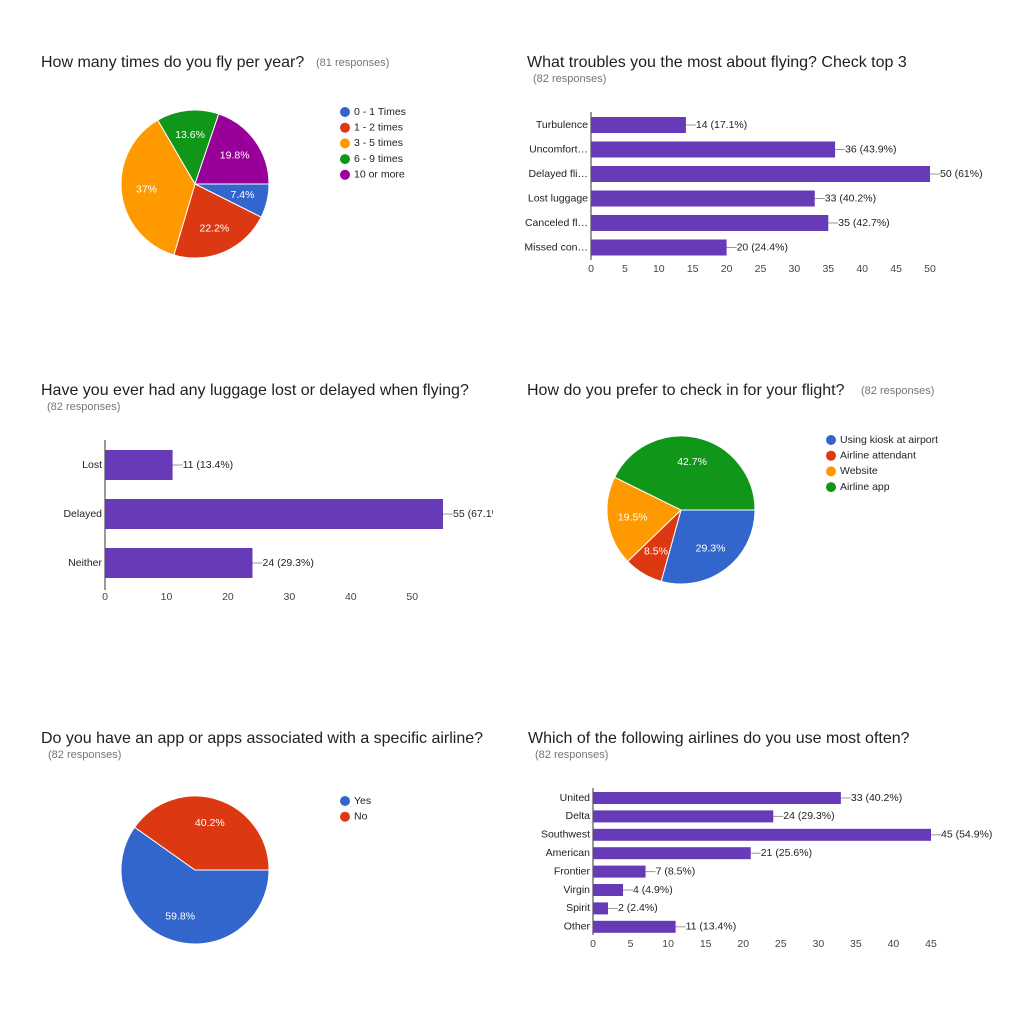 The image size is (1024, 1014). What do you see at coordinates (711, 549) in the screenshot?
I see `slice-label: 29.3%` at bounding box center [711, 549].